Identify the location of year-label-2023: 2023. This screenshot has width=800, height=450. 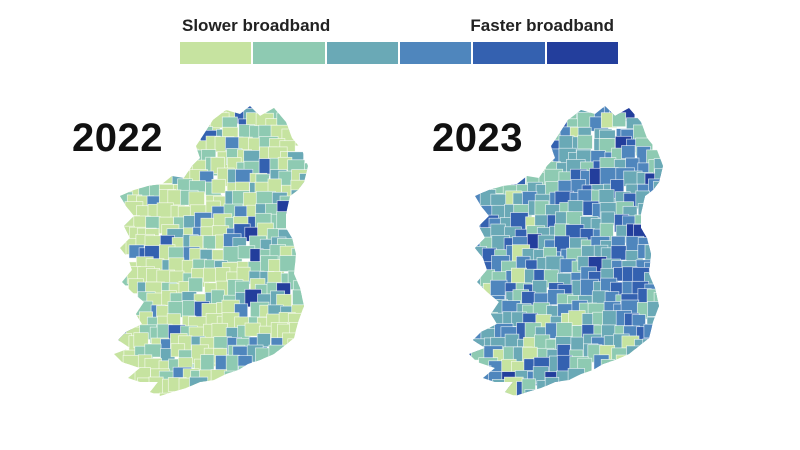
(477, 138).